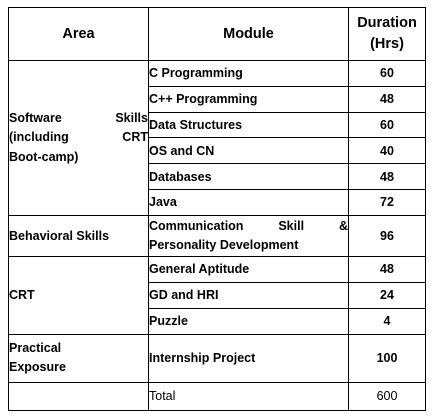 The width and height of the screenshot is (433, 416). I want to click on duration-cell: 96, so click(387, 235).